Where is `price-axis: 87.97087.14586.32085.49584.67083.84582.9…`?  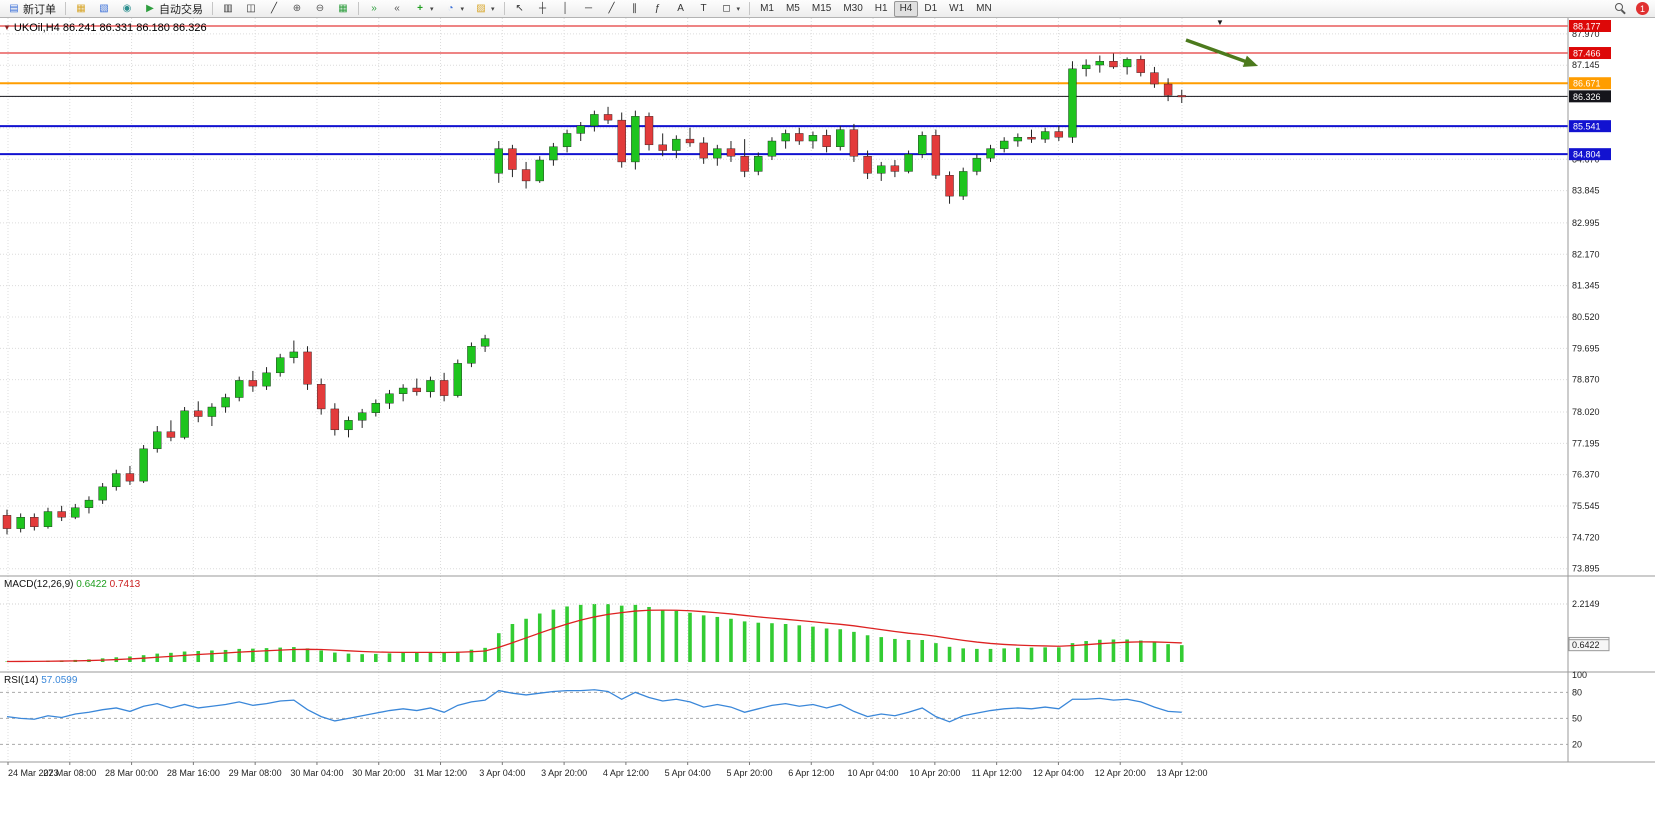
price-axis: 87.97087.14586.32085.49584.67083.84582.9… is located at coordinates (1589, 384).